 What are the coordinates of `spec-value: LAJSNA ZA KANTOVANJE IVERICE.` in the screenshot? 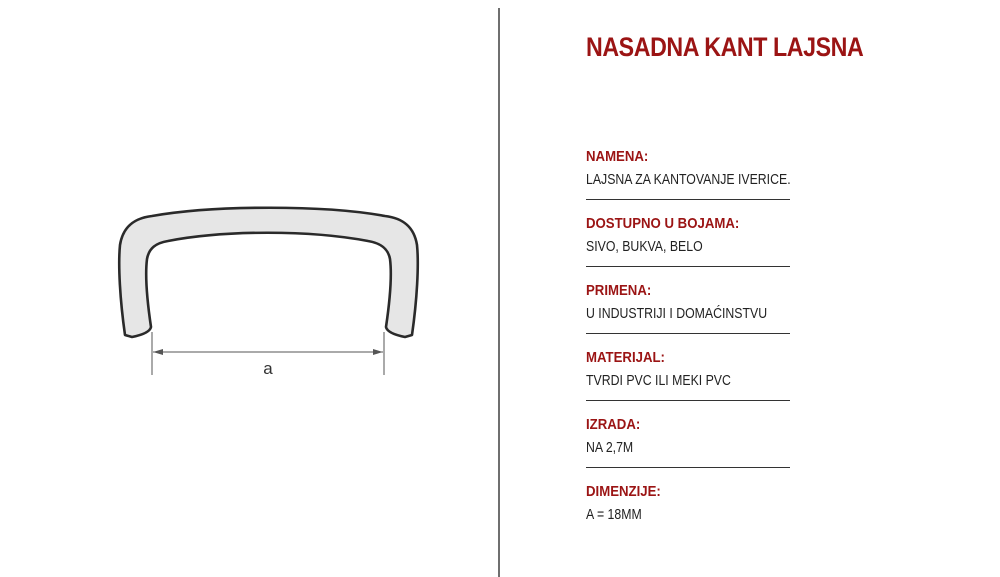 It's located at (688, 179).